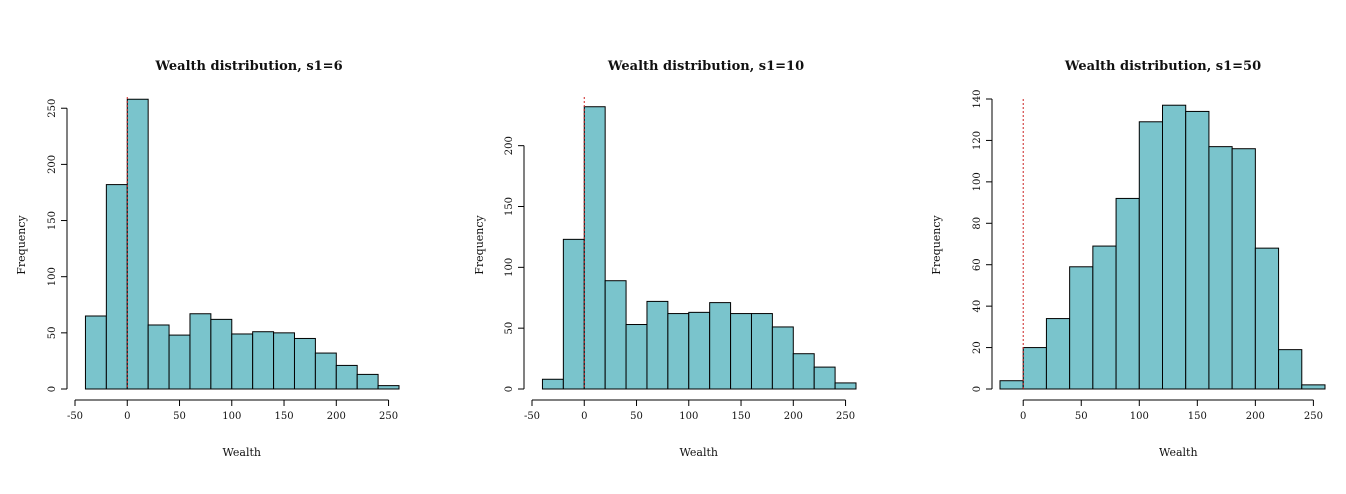  Describe the element at coordinates (52, 108) in the screenshot. I see `y-tick-label: 250` at that location.